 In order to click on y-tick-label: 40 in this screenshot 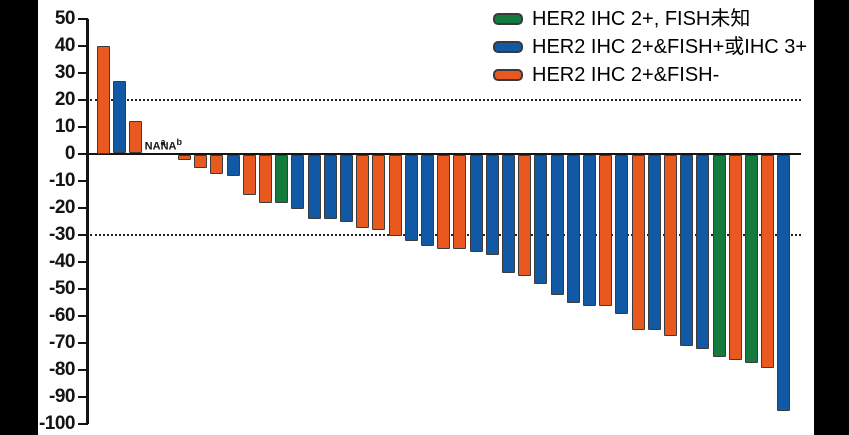, I will do `click(65, 45)`.